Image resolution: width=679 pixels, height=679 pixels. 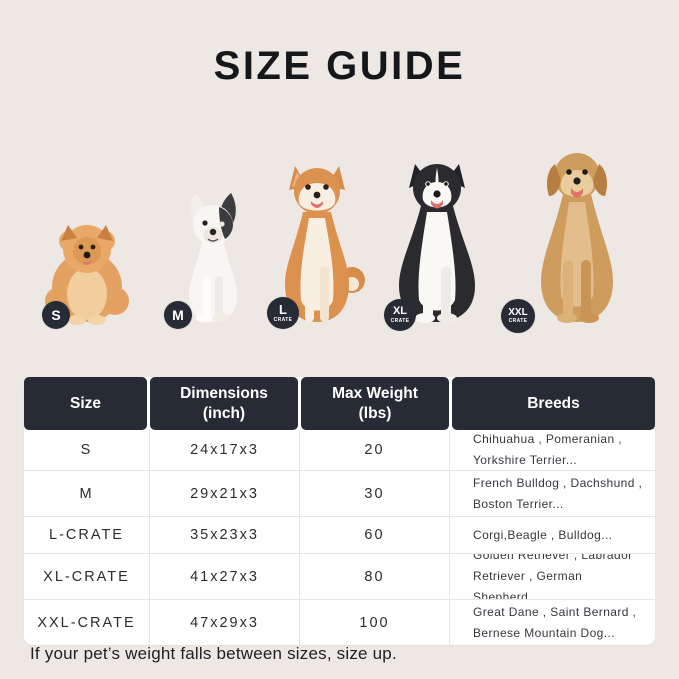 I want to click on cell-size: S, so click(x=86, y=450).